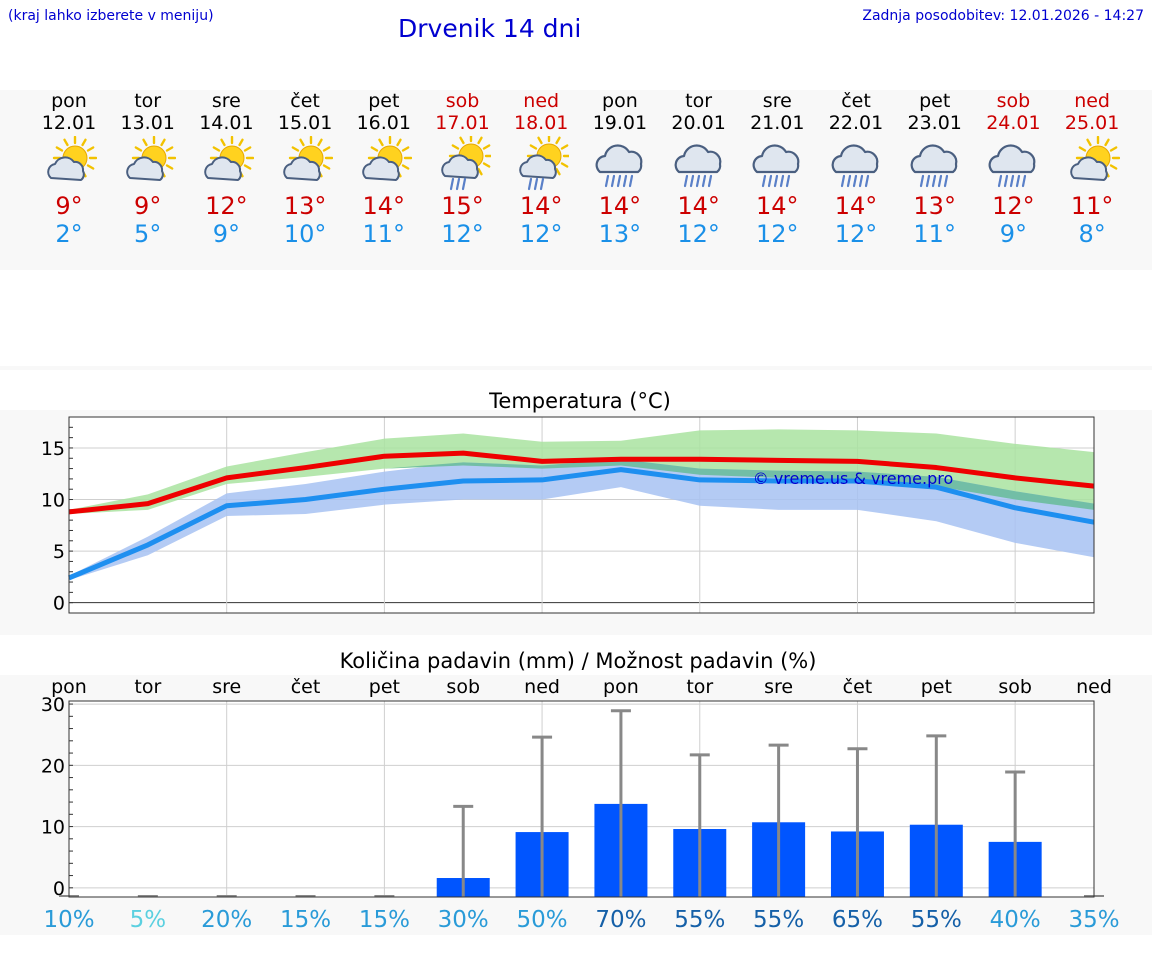 The height and width of the screenshot is (975, 1152). I want to click on temp-max: 11°, so click(1092, 206).